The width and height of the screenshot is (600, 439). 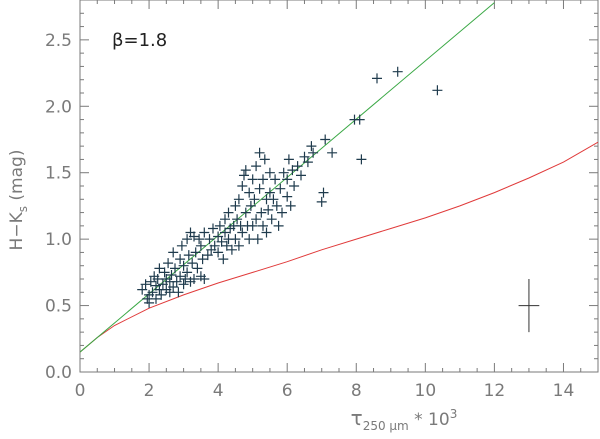 I want to click on y-tick-label: 0.0, so click(x=58, y=373).